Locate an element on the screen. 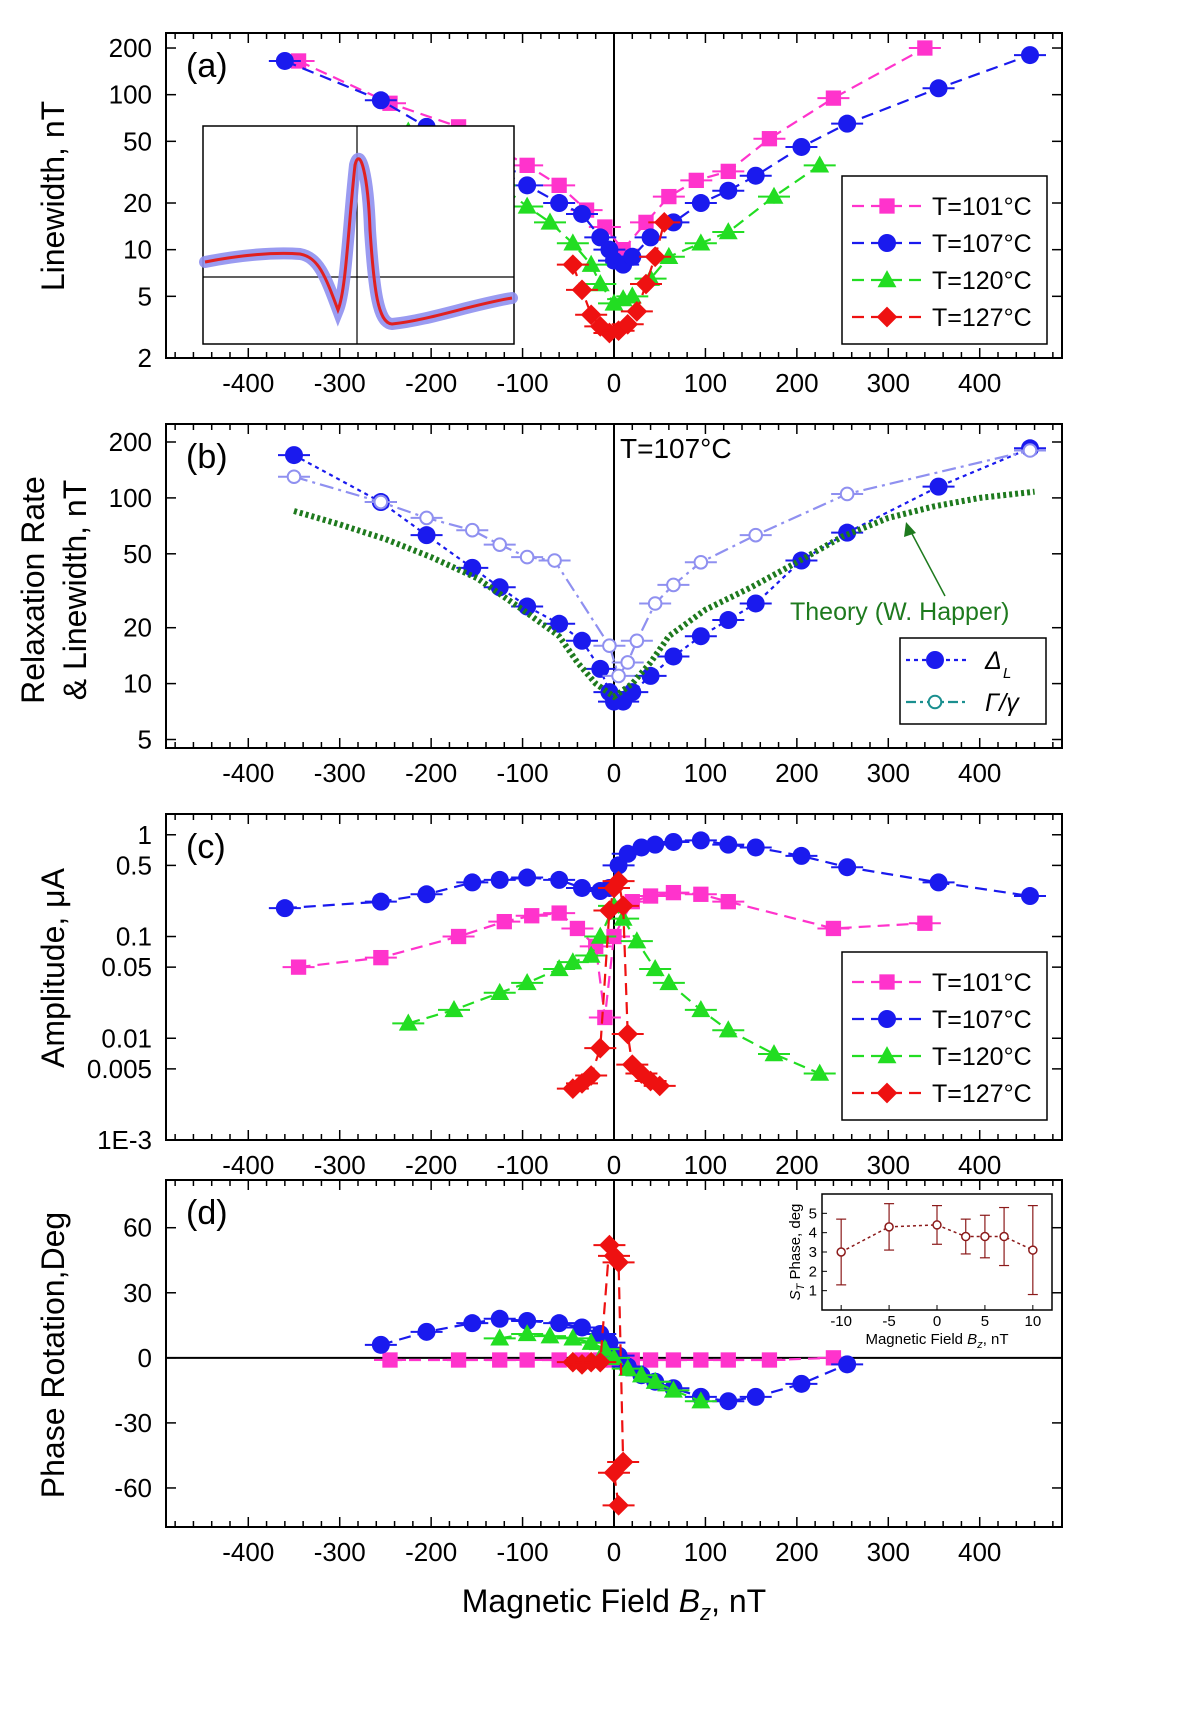  legend-frame is located at coordinates (973, 681).